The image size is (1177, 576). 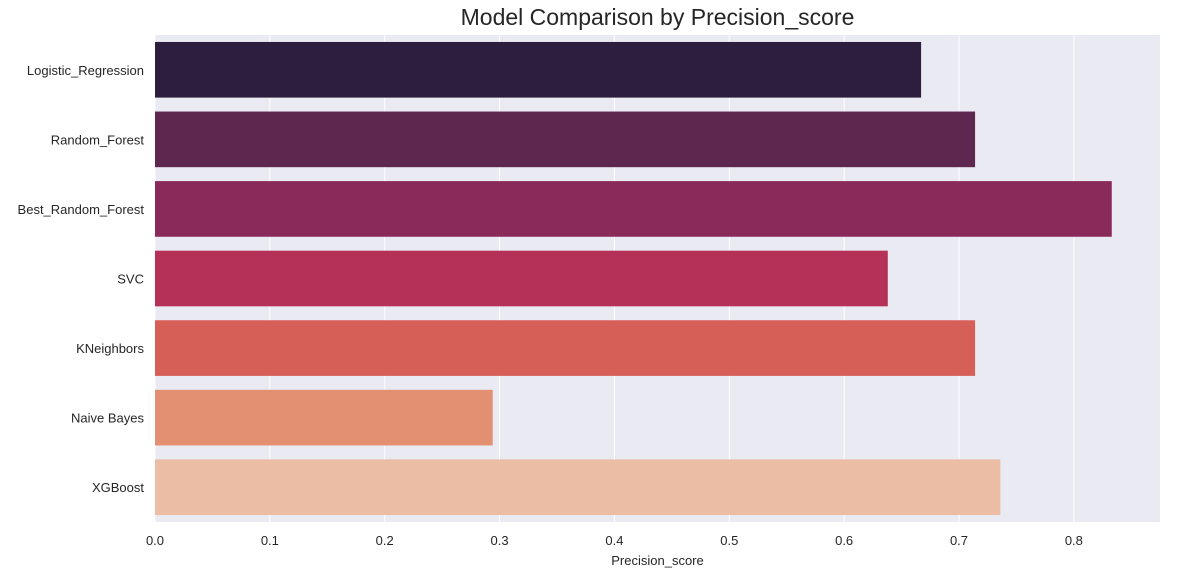 I want to click on y-tick-label: SVC, so click(x=130, y=279).